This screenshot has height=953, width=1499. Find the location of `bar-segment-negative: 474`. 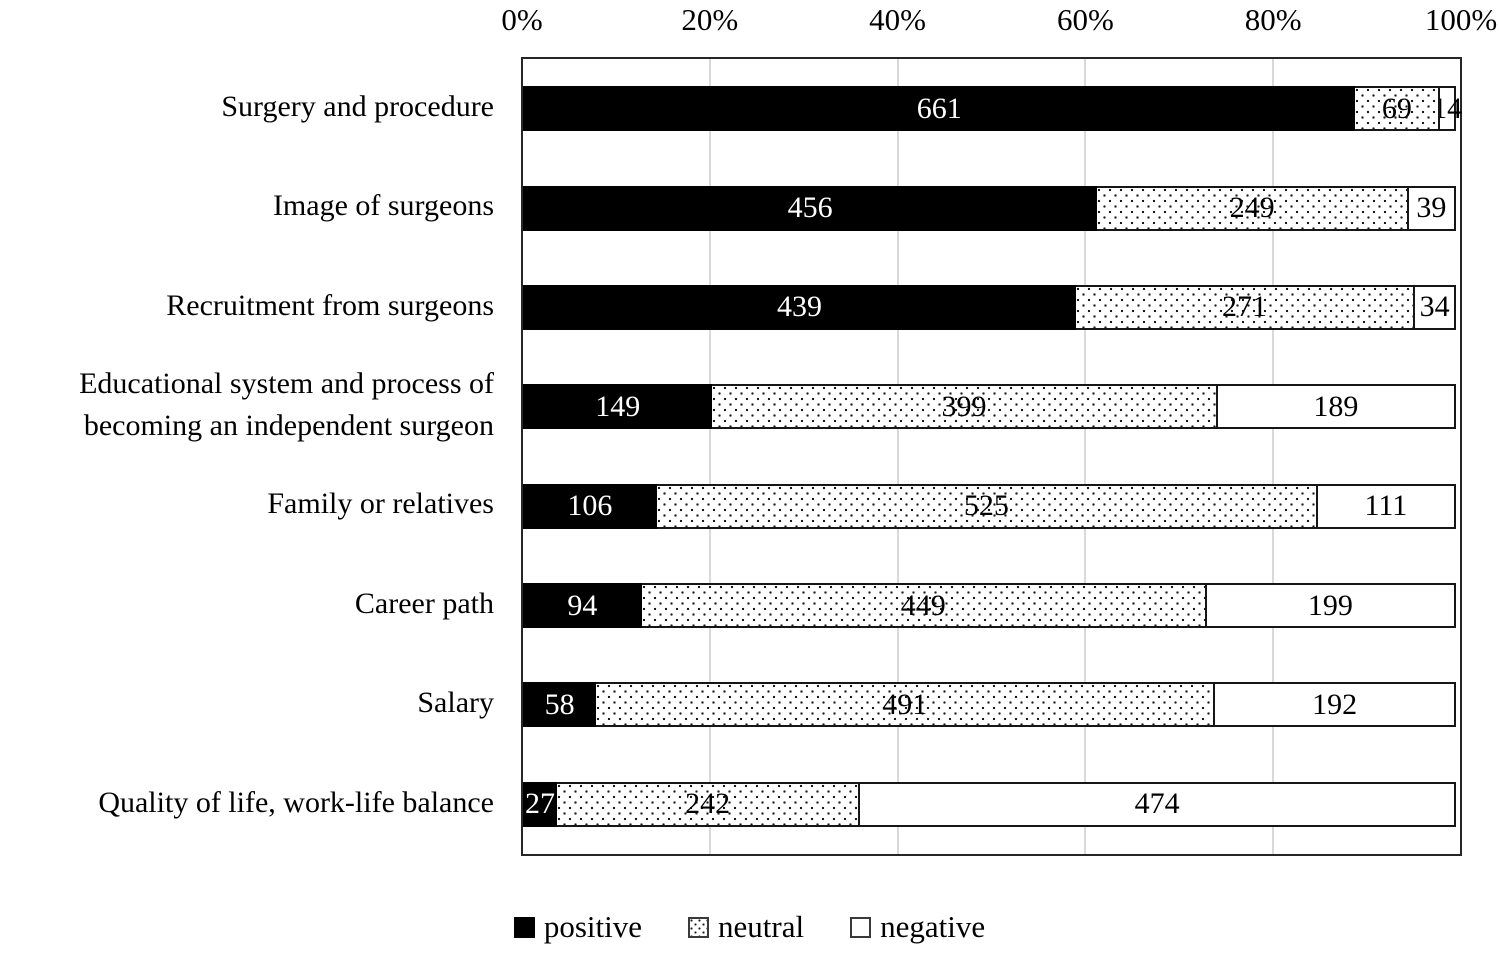

bar-segment-negative: 474 is located at coordinates (1157, 804).